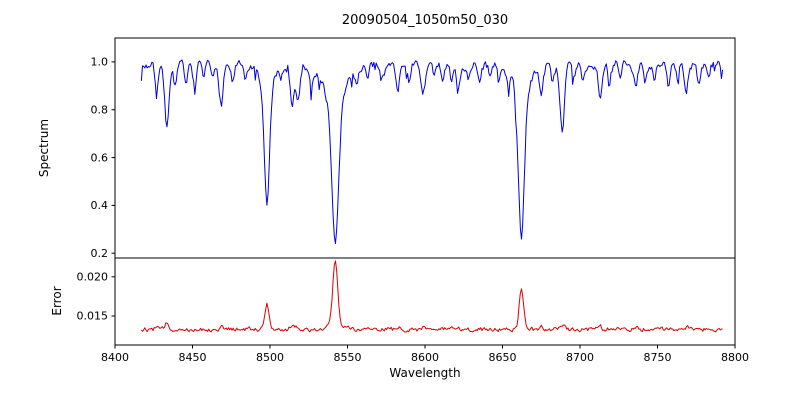  I want to click on x-tick-label: 8700, so click(580, 357).